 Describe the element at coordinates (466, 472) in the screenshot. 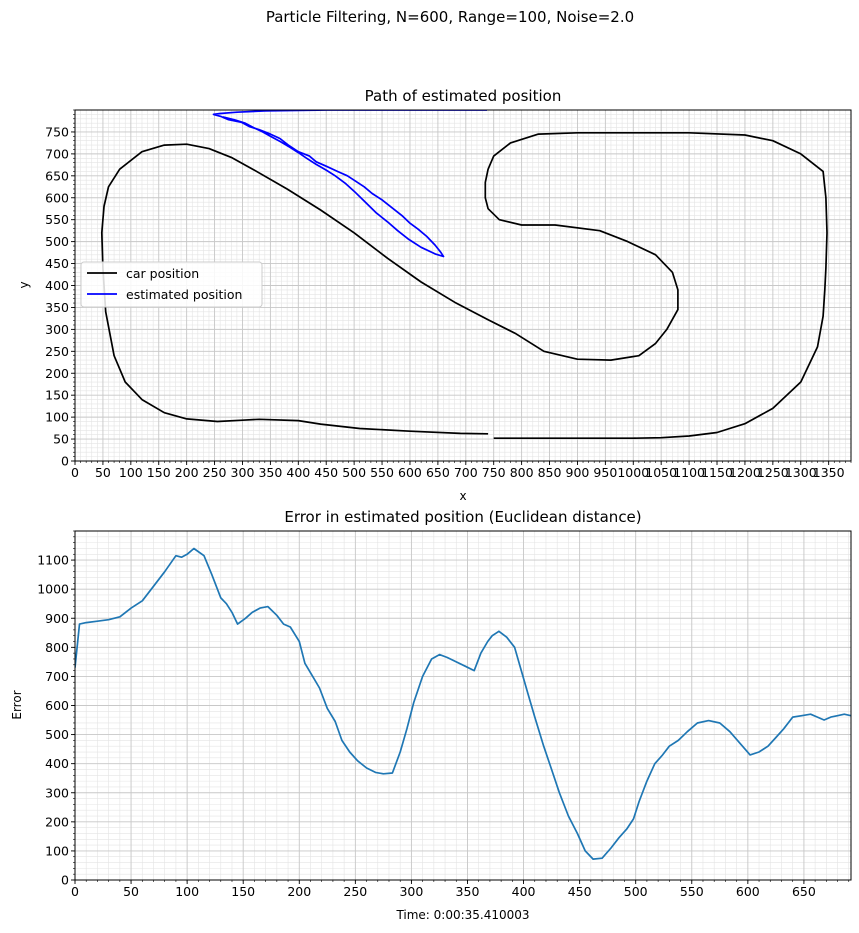

I see `tick-label-x: 700` at that location.